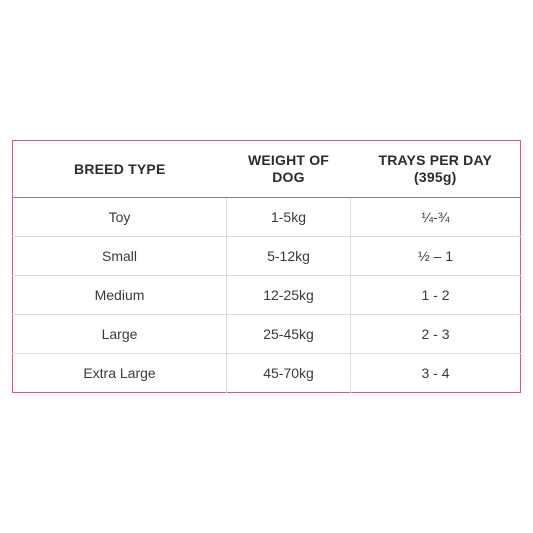 This screenshot has width=533, height=533. I want to click on table-row: Toy 1-5kg ¼-¾, so click(267, 217).